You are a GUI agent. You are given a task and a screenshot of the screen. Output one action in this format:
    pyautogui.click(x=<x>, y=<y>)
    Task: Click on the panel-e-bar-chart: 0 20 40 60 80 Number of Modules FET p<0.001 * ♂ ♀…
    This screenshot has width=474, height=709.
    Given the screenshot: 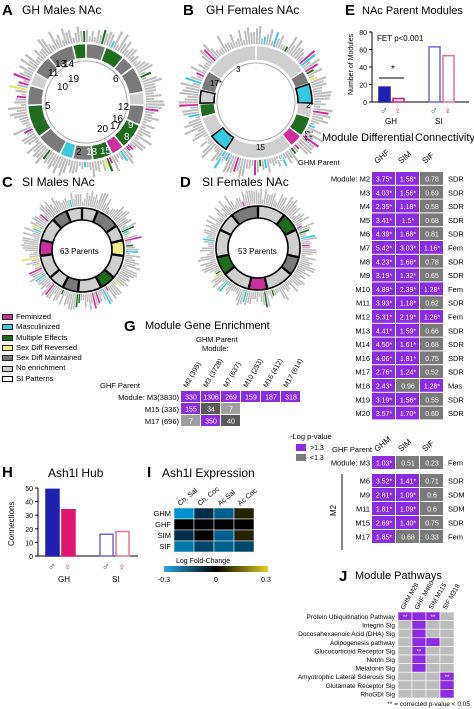 What is the action you would take?
    pyautogui.click(x=408, y=78)
    